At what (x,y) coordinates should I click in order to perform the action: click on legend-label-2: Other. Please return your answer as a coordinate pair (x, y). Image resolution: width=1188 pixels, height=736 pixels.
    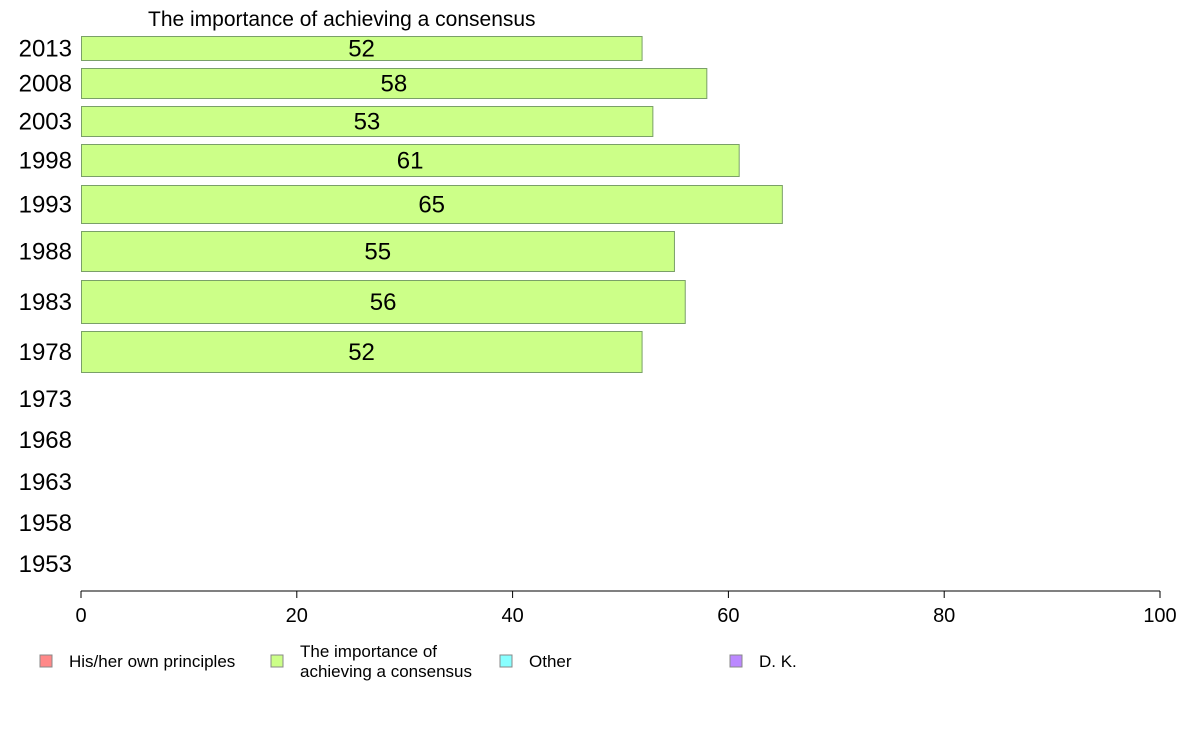
    Looking at the image, I should click on (550, 661).